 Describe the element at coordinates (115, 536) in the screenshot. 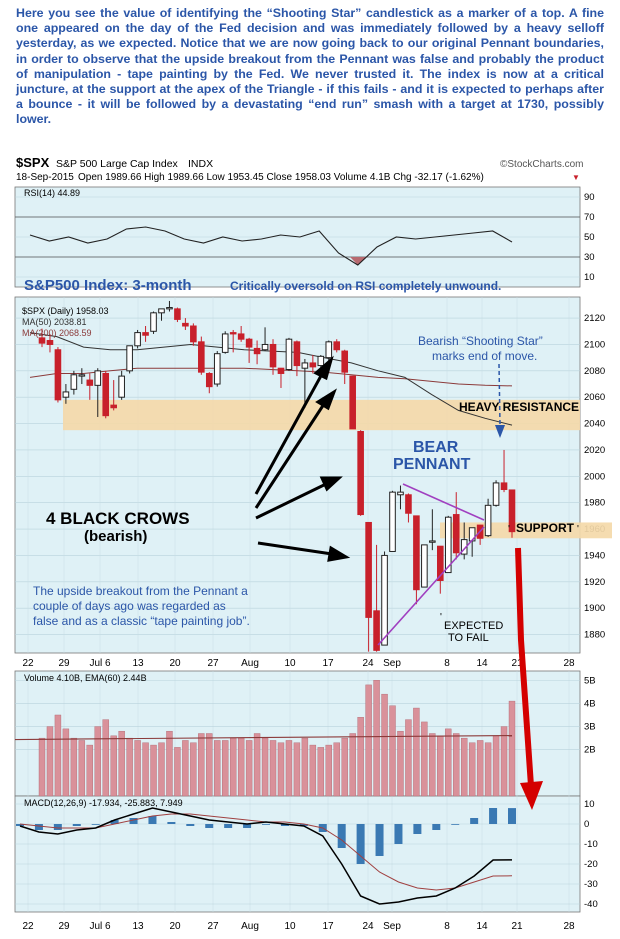

I see `black-crows-sublabel: (bearish)` at that location.